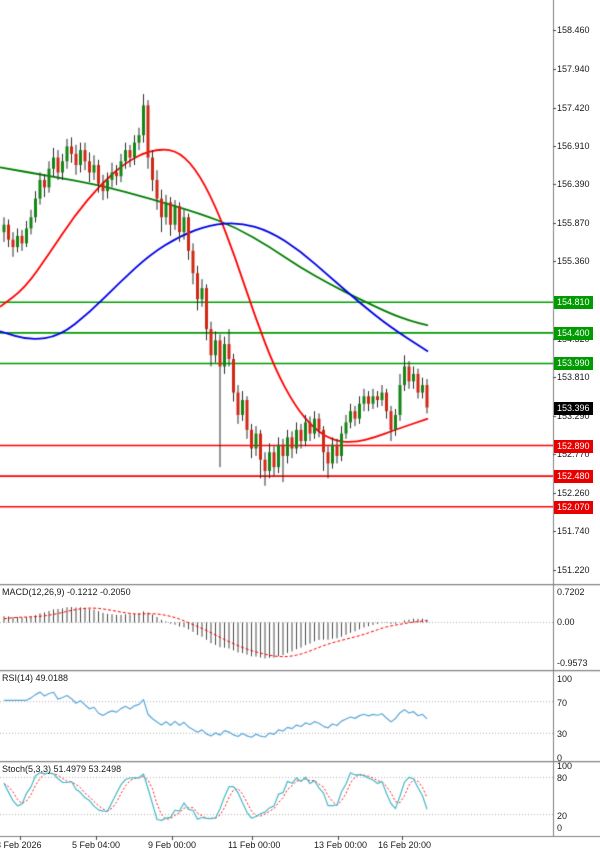  I want to click on price-axis-label: 153.290, so click(573, 415).